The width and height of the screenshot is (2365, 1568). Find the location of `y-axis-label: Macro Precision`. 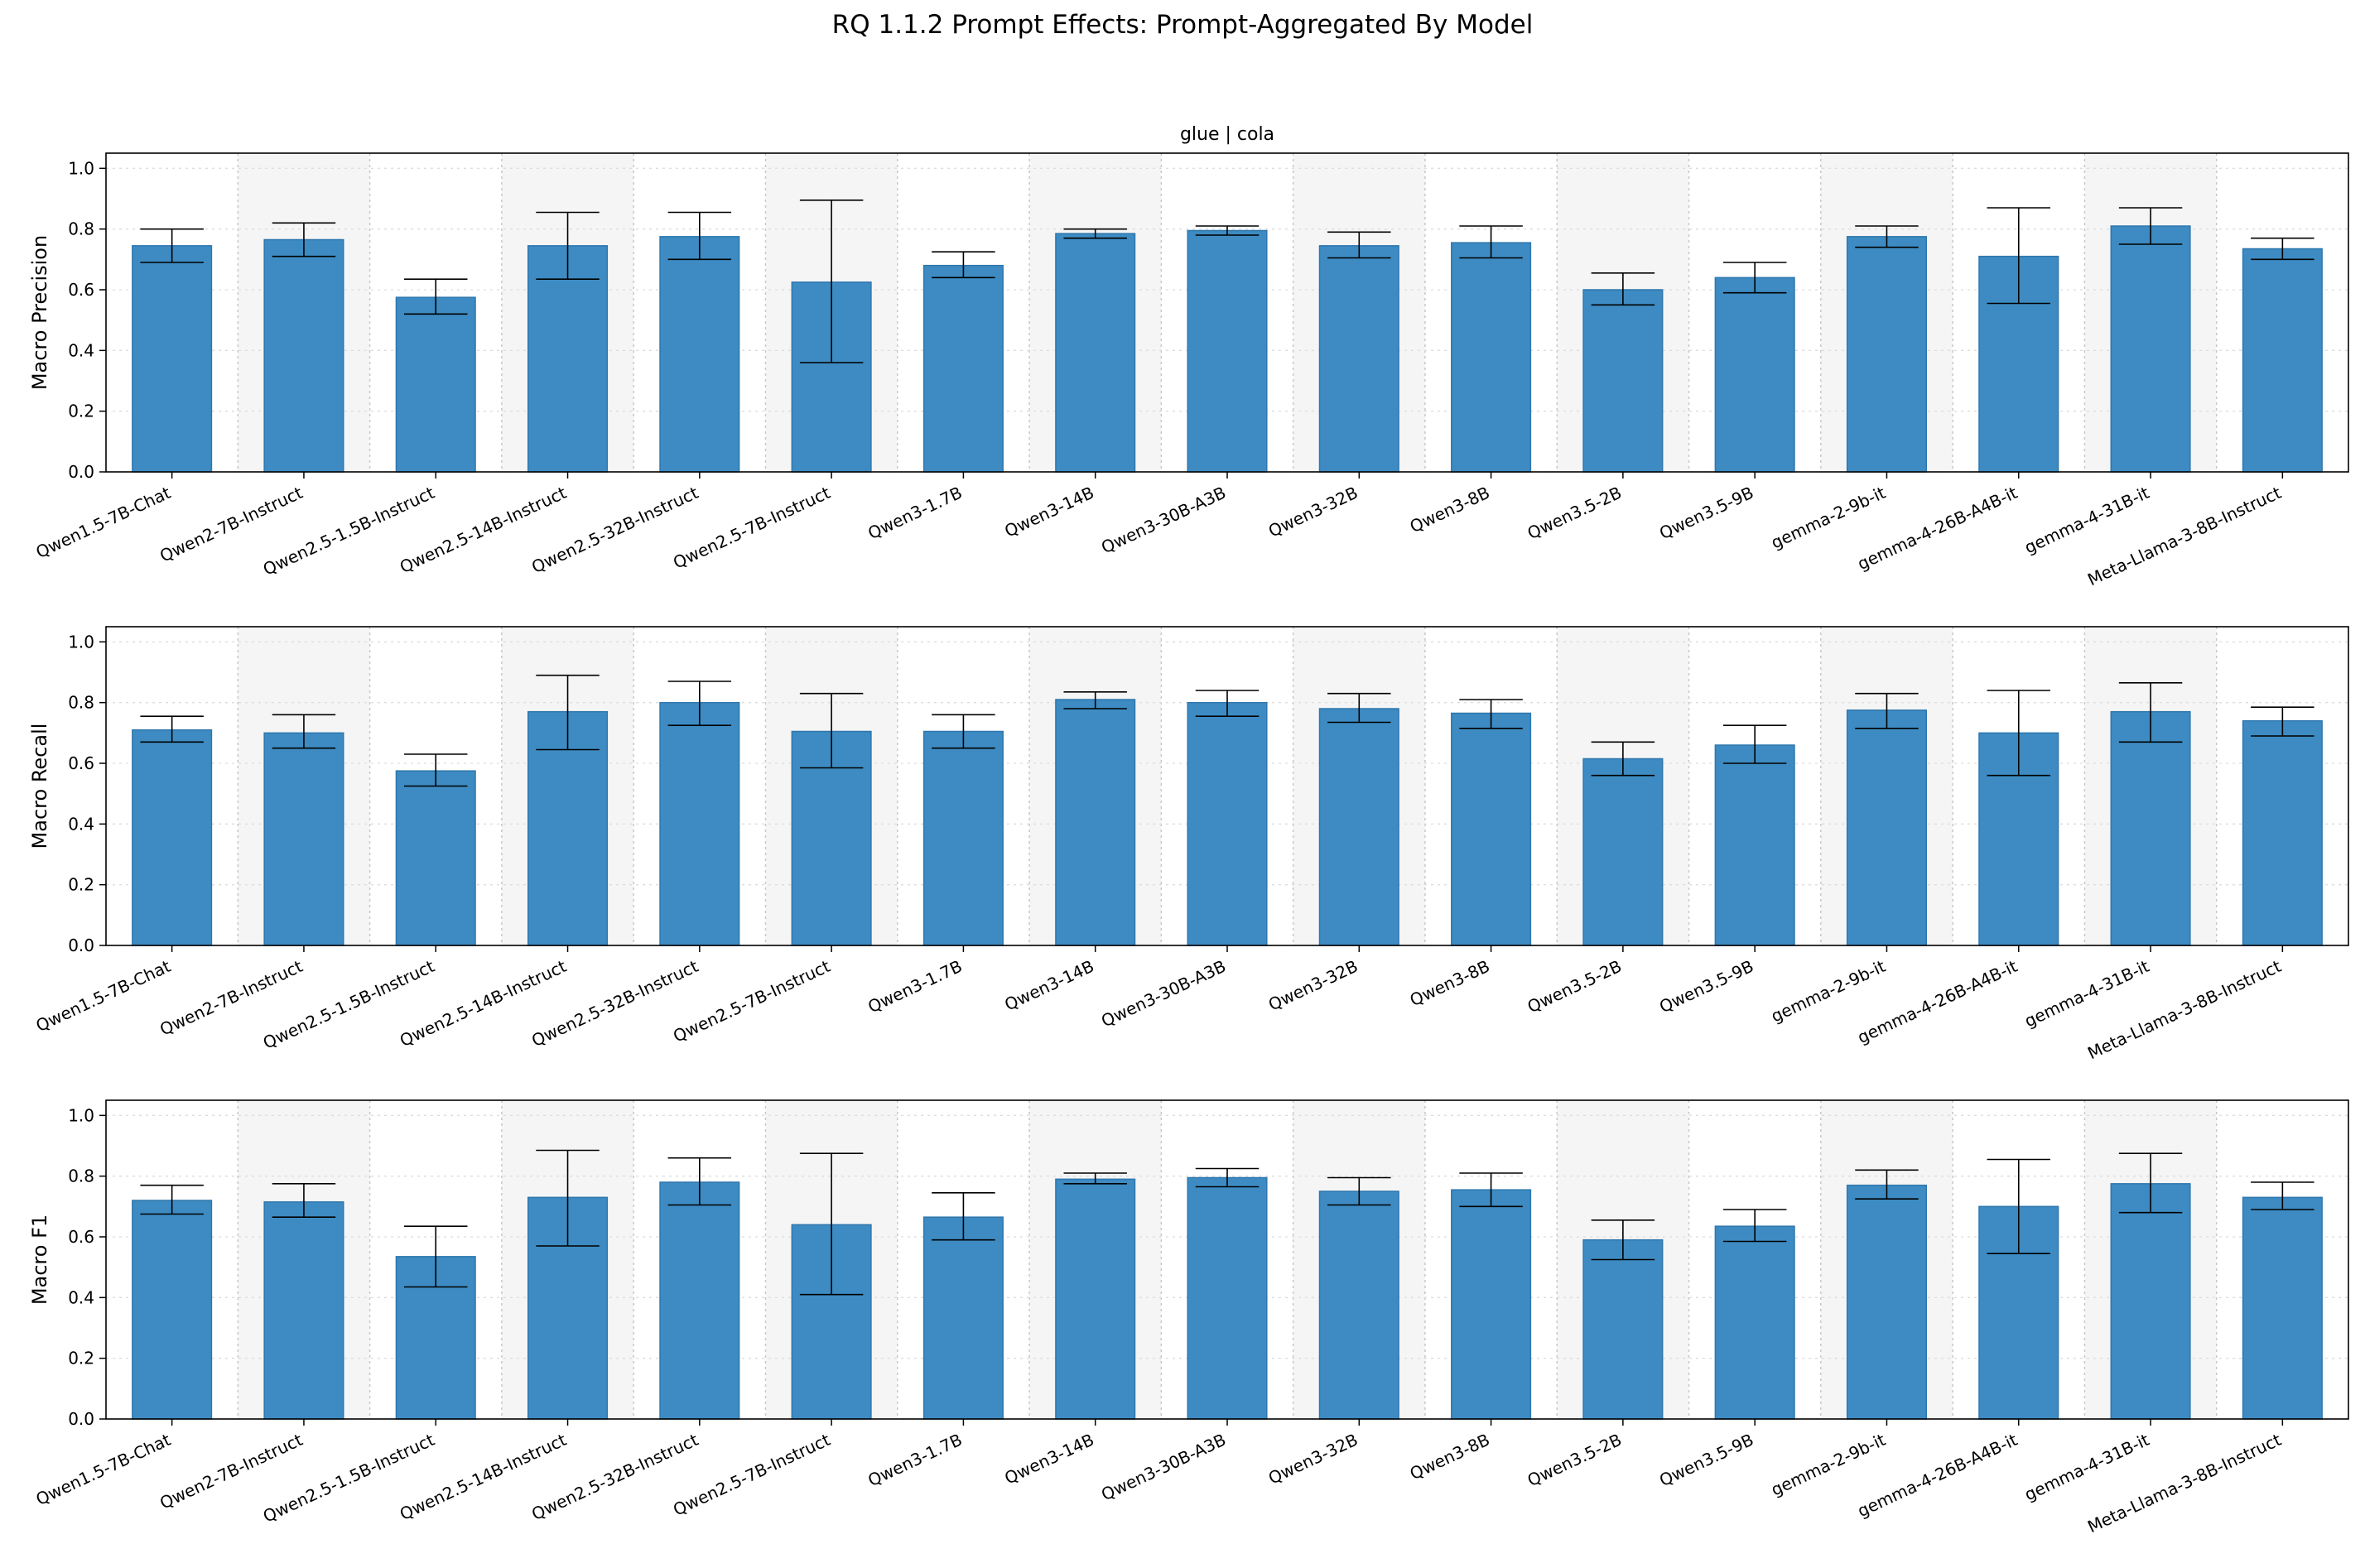

y-axis-label: Macro Precision is located at coordinates (39, 312).